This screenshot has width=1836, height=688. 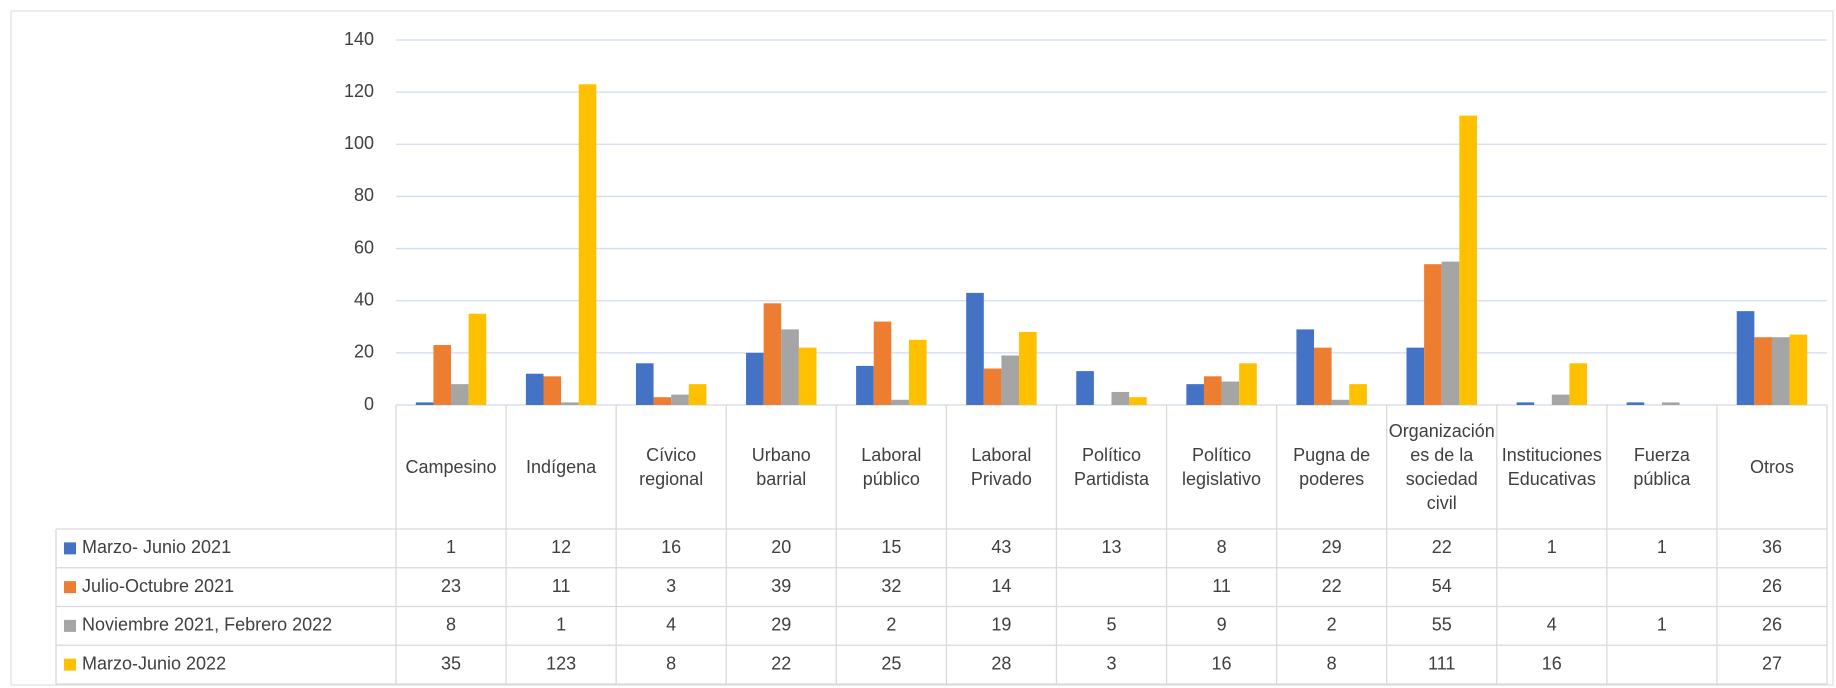 What do you see at coordinates (1221, 467) in the screenshot?
I see `category-cell: Político legislativo` at bounding box center [1221, 467].